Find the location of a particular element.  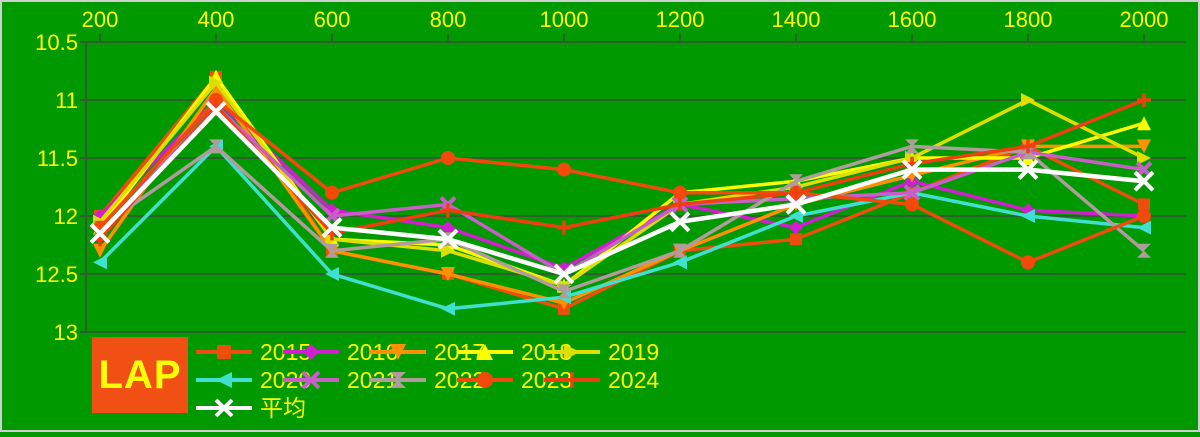

y-tick-label: 10.5 is located at coordinates (56, 42).